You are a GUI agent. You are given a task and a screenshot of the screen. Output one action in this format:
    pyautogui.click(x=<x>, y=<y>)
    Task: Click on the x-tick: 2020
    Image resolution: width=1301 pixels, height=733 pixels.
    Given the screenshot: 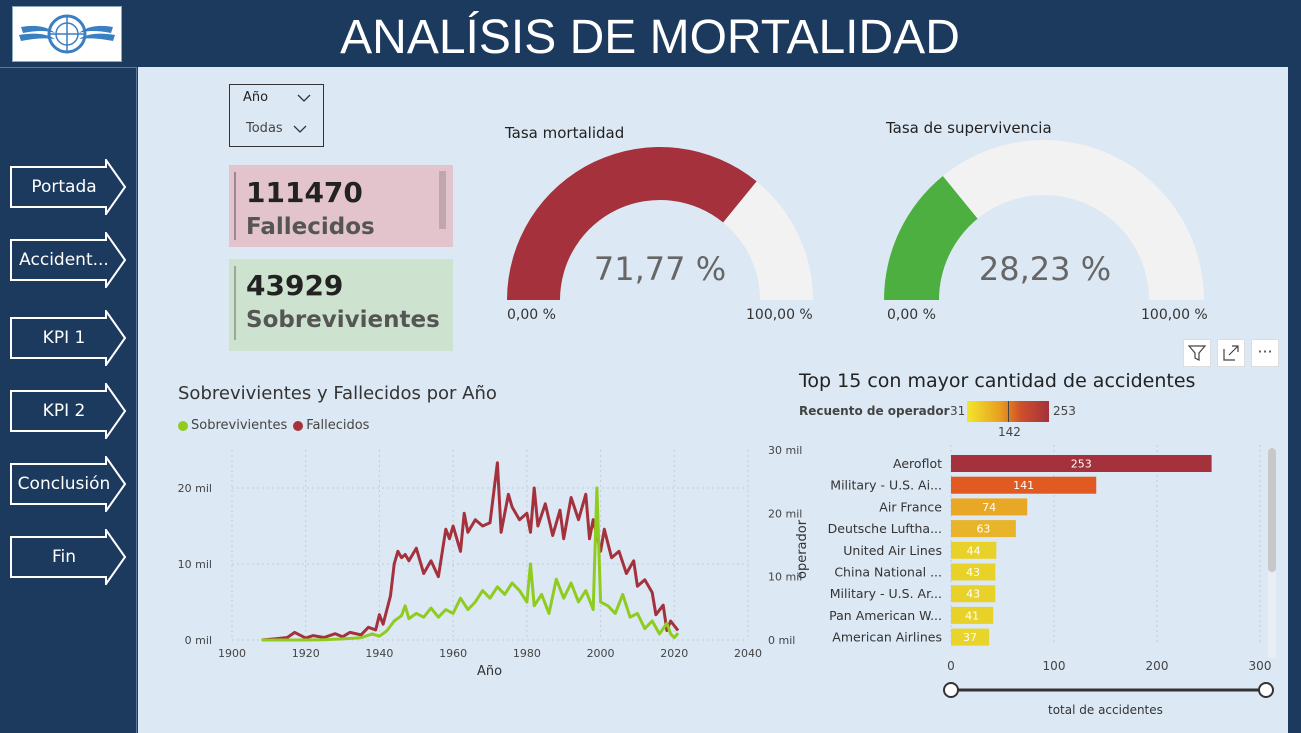 What is the action you would take?
    pyautogui.click(x=674, y=653)
    